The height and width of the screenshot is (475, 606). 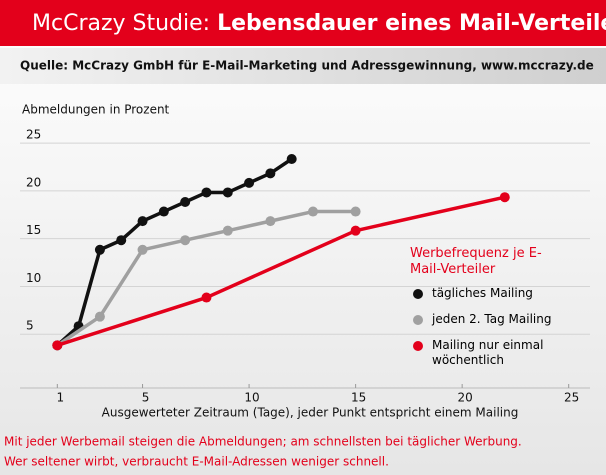 I want to click on x-tick-label: 5, so click(x=146, y=398).